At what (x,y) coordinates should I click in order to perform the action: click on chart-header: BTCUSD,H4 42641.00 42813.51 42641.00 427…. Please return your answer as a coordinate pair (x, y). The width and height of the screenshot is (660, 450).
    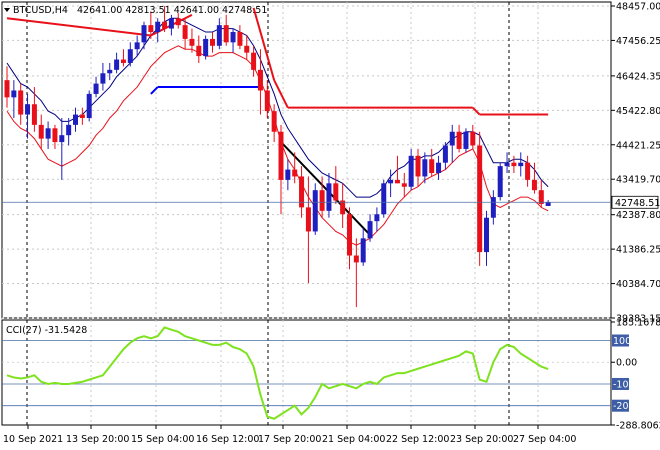
    Looking at the image, I should click on (135, 10).